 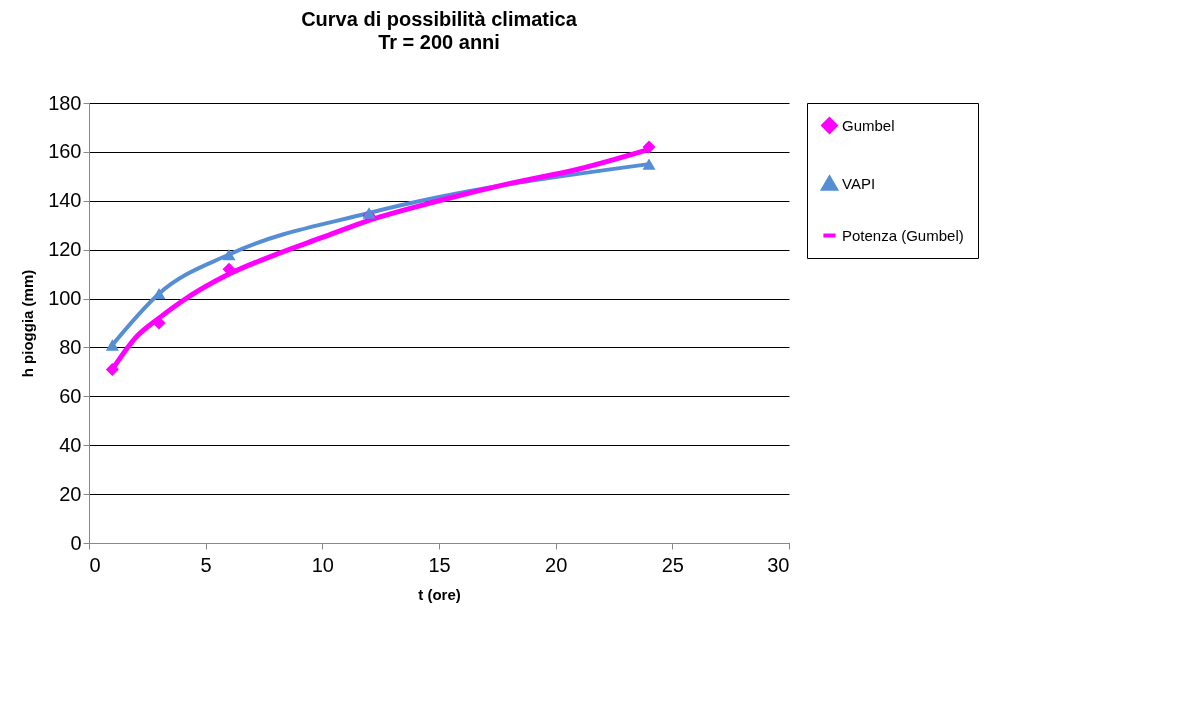 What do you see at coordinates (65, 151) in the screenshot?
I see `y-tick-label: 160` at bounding box center [65, 151].